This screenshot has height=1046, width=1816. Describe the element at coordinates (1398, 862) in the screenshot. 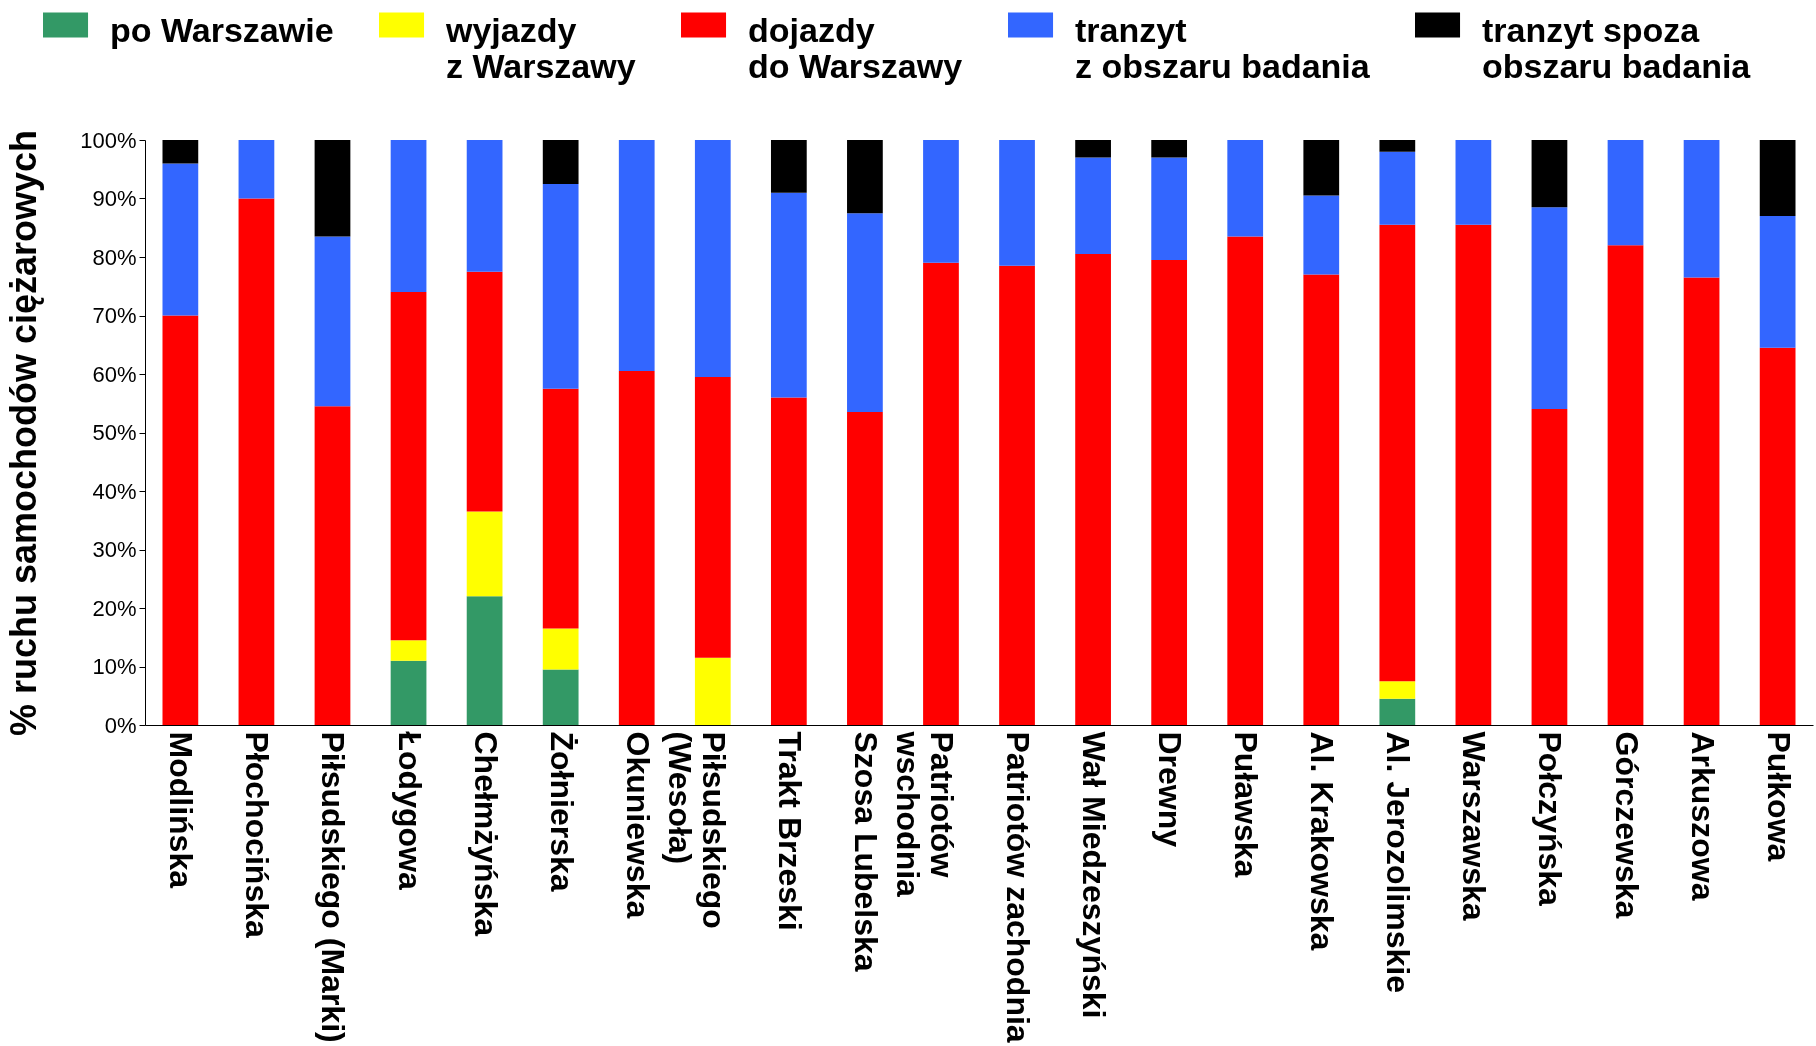

I see `x-tick-label: Al. Jerozolimskie` at that location.